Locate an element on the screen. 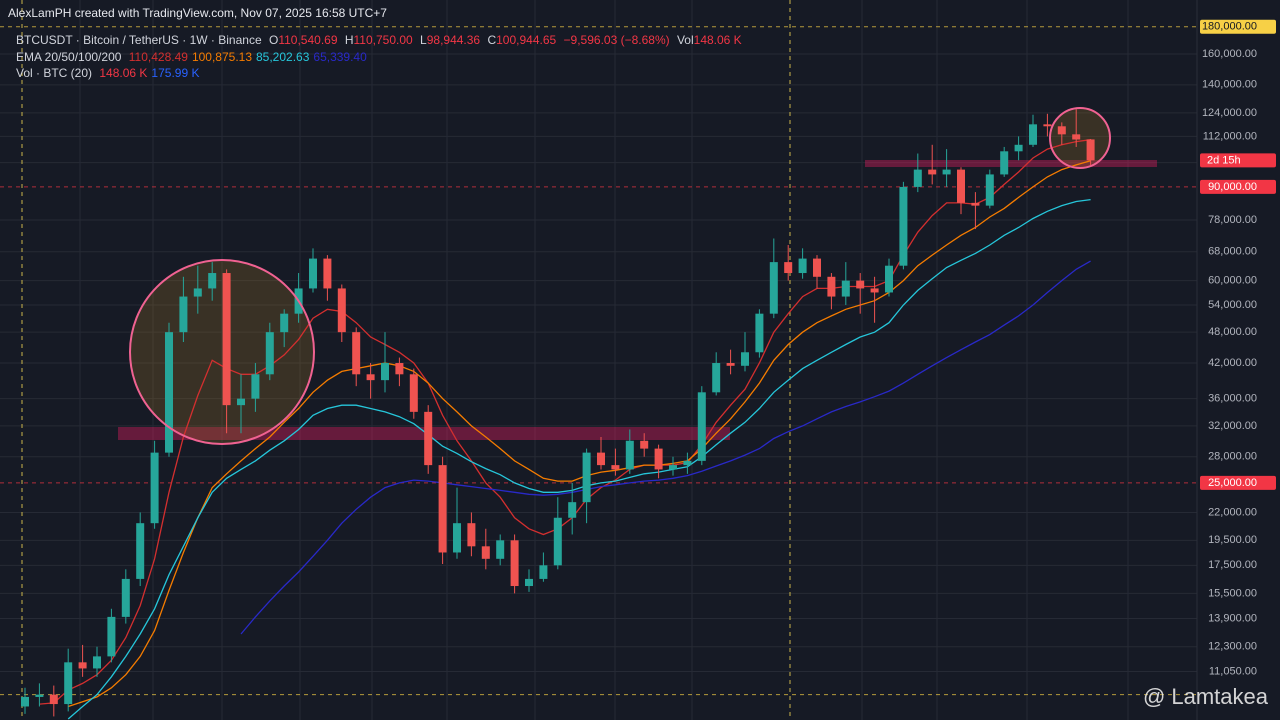 The height and width of the screenshot is (720, 1280). ohlc-value: 110,540.69 is located at coordinates (308, 40).